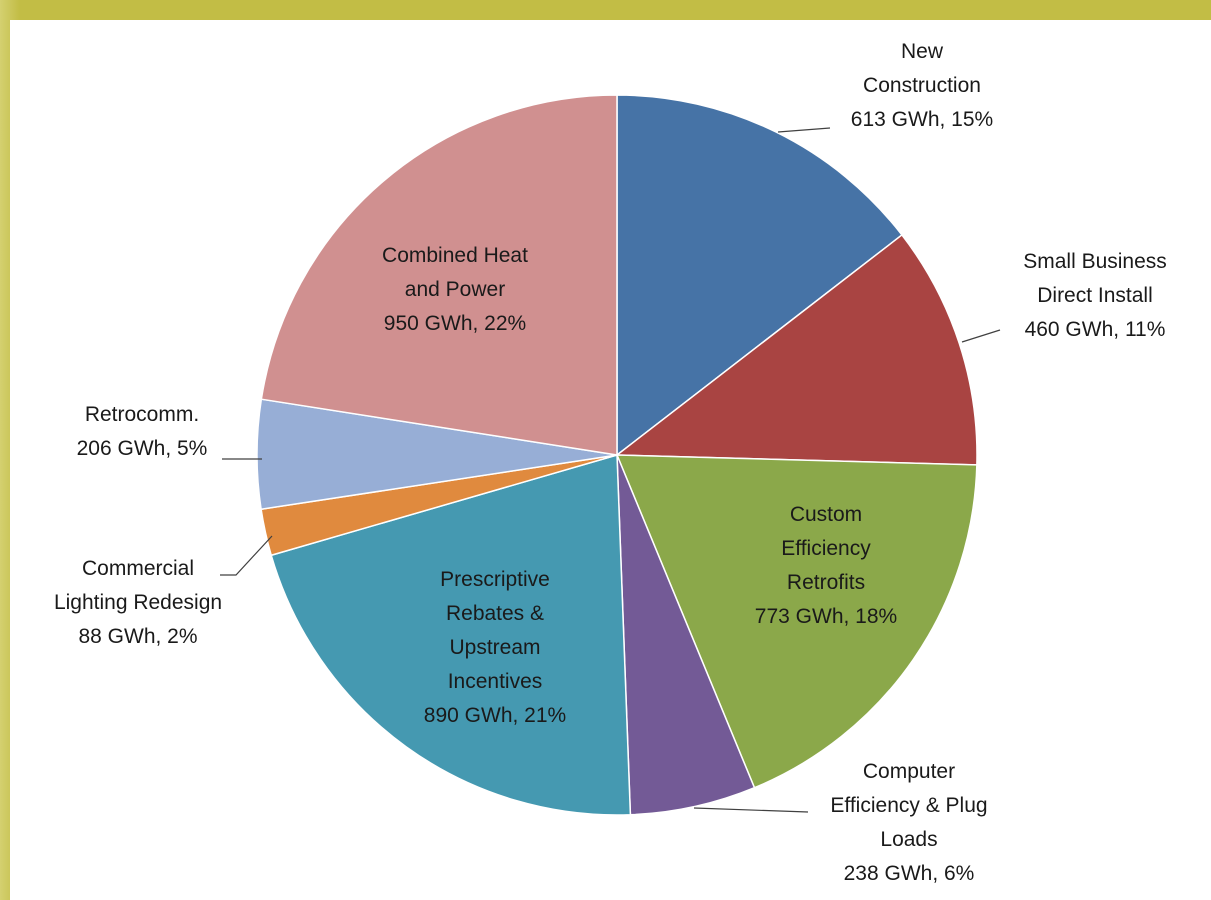 The width and height of the screenshot is (1211, 900). What do you see at coordinates (826, 565) in the screenshot?
I see `label-custom: Custom Efficiency Retrofits 773 GWh, 18%` at bounding box center [826, 565].